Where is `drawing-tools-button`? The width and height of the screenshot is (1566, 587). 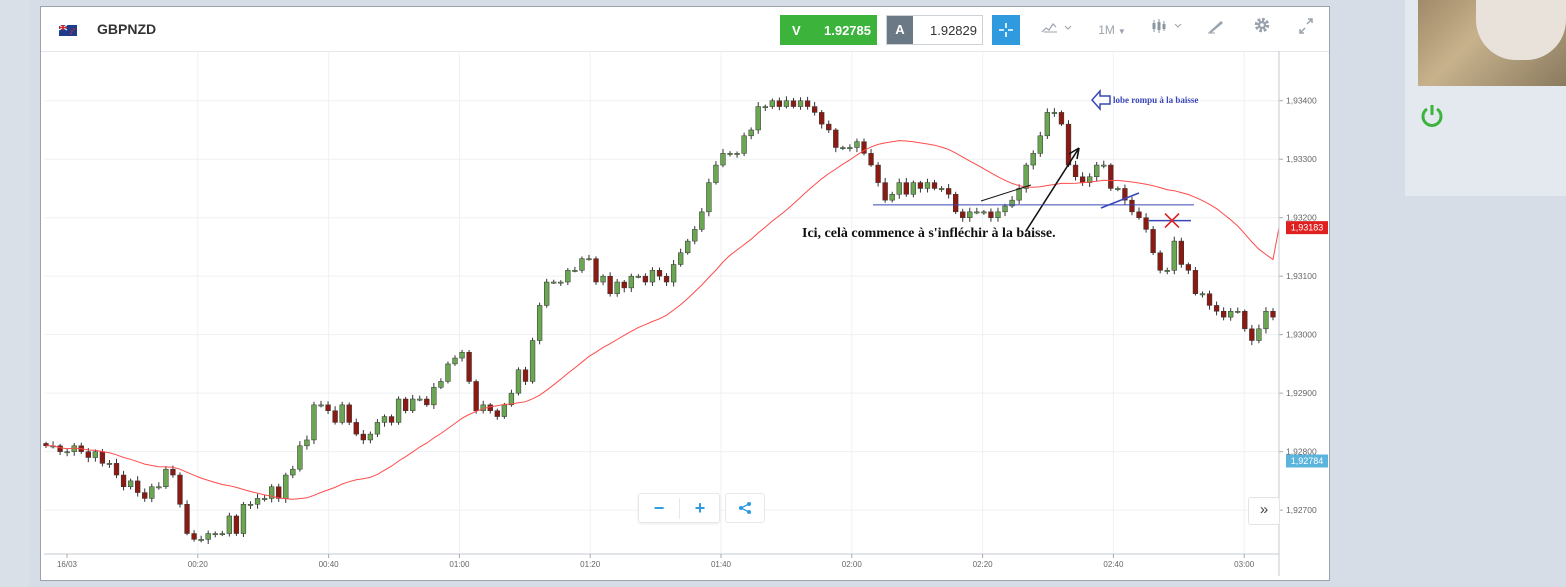 drawing-tools-button is located at coordinates (1216, 30).